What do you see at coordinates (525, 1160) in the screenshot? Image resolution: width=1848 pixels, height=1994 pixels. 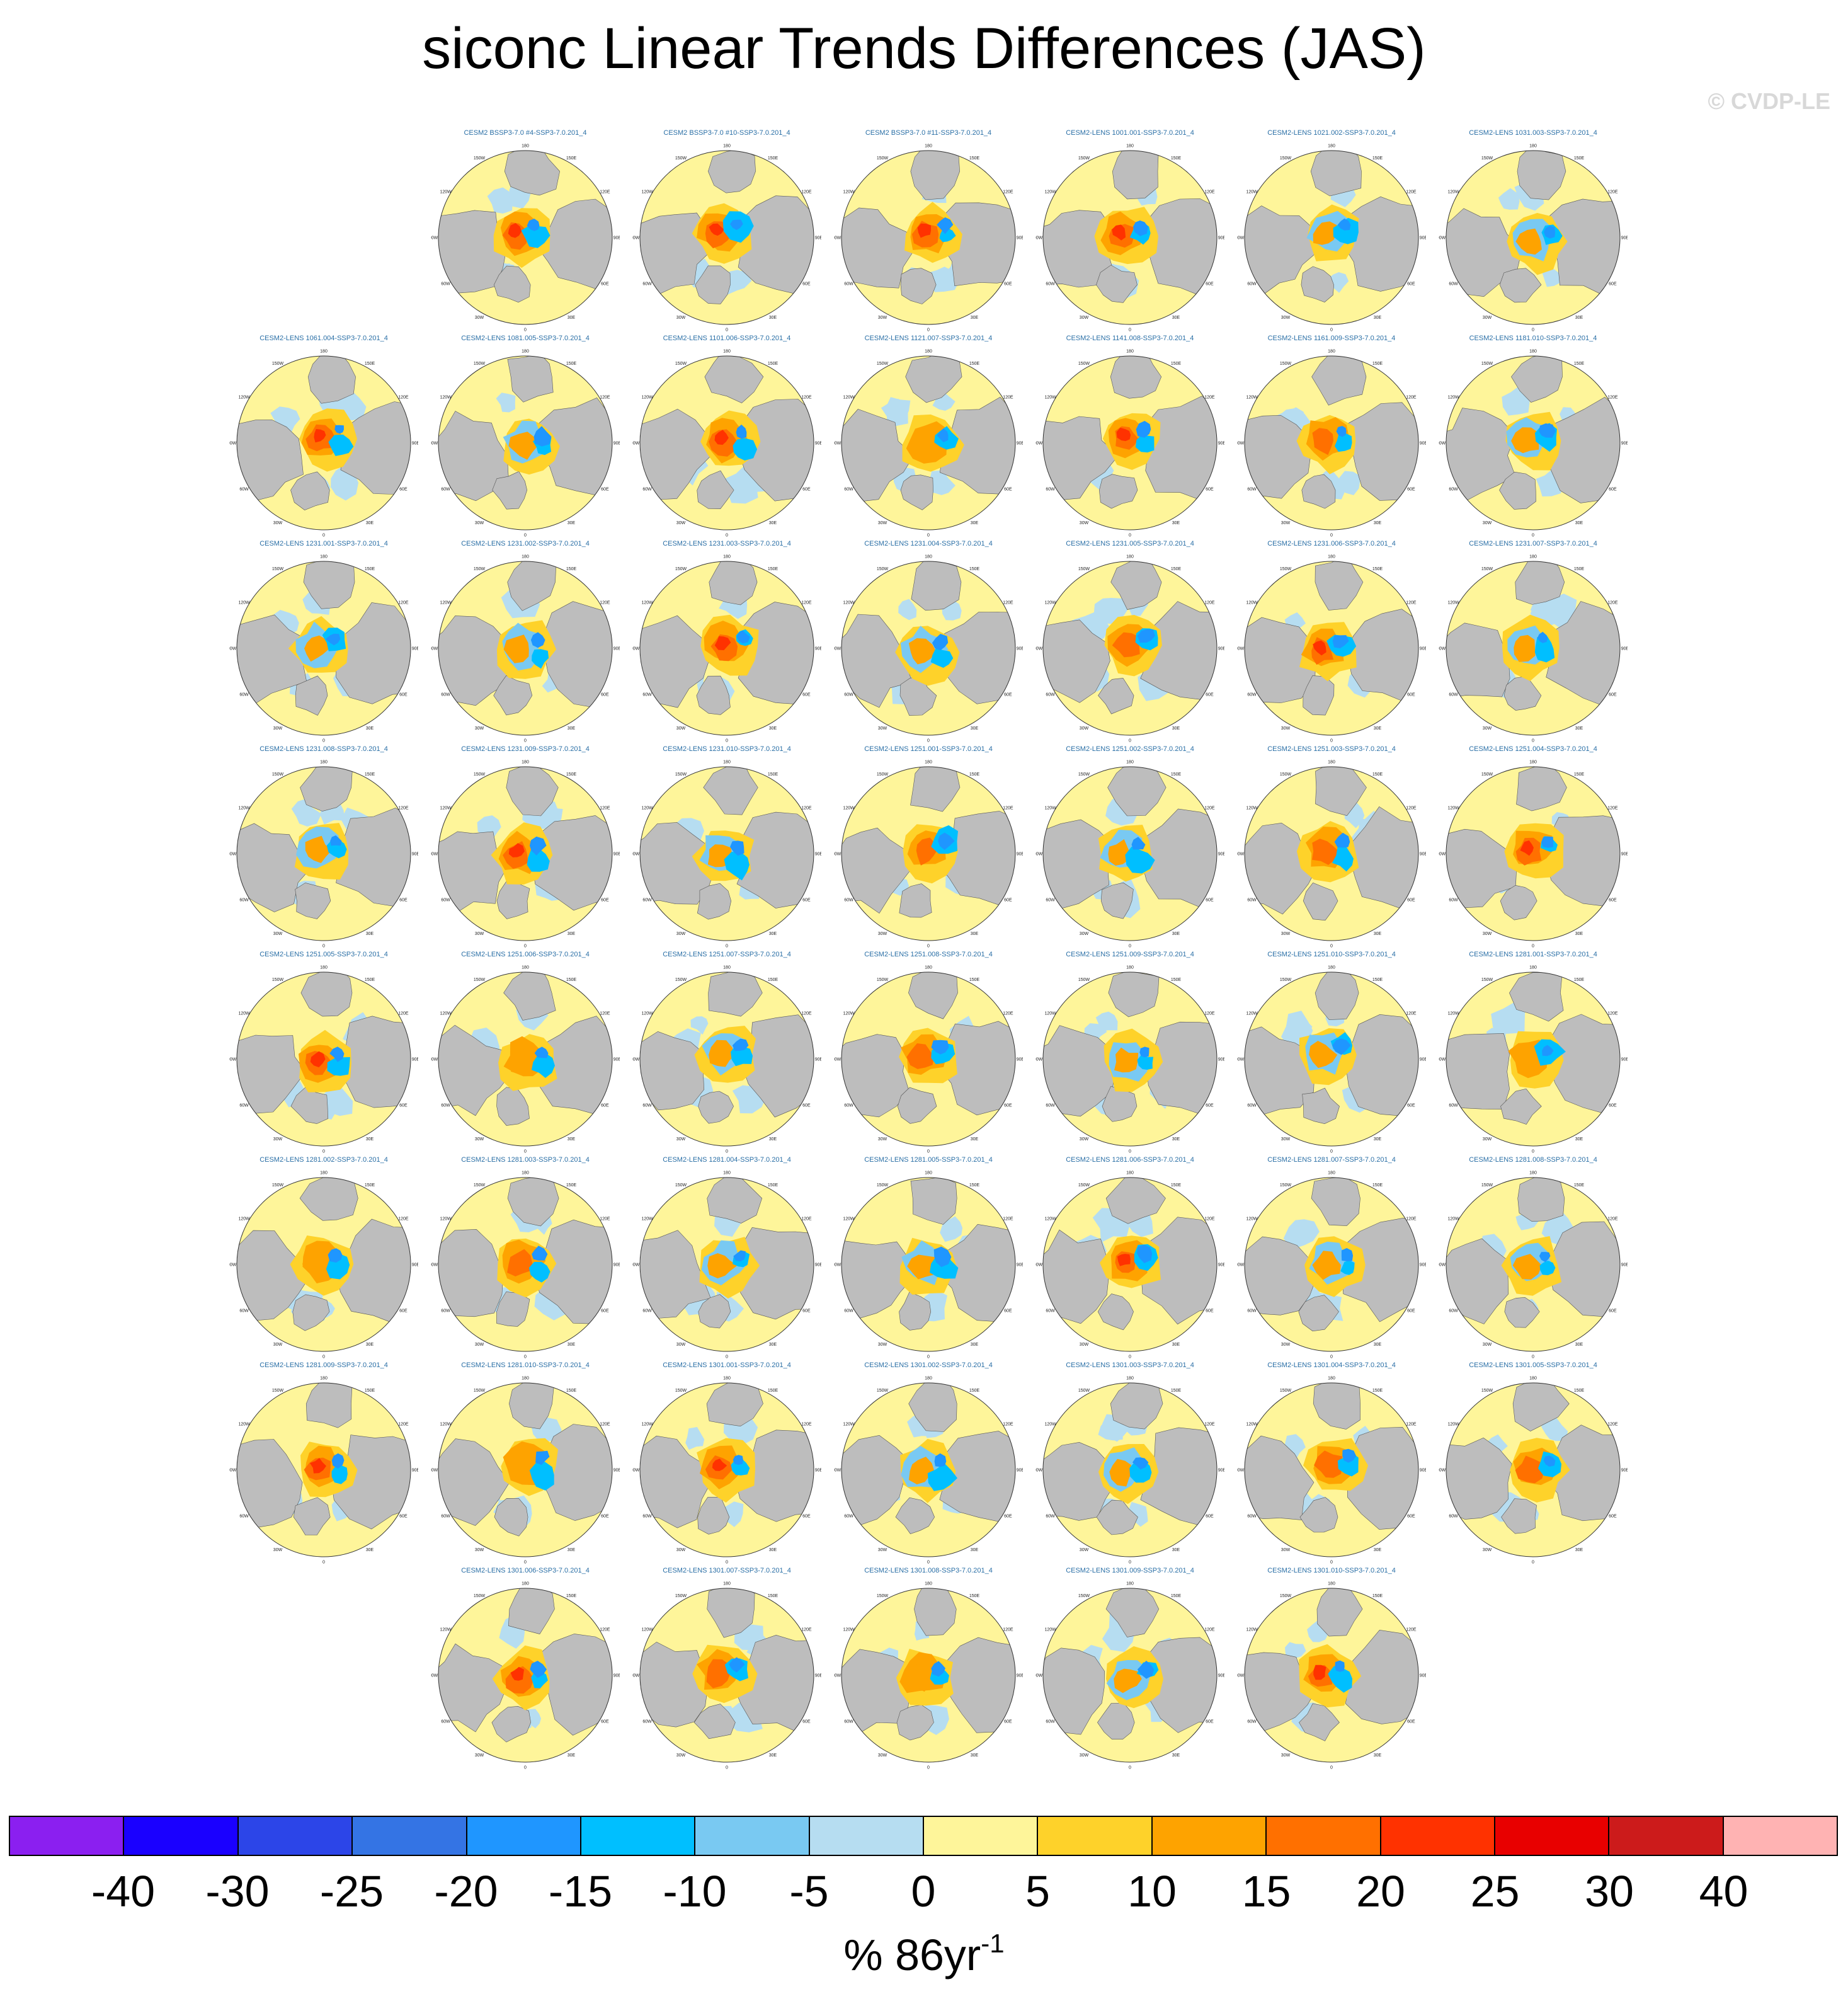 I see `panel-title: CESM2-LENS 1281.003-SSP3-7.0.201_4` at bounding box center [525, 1160].